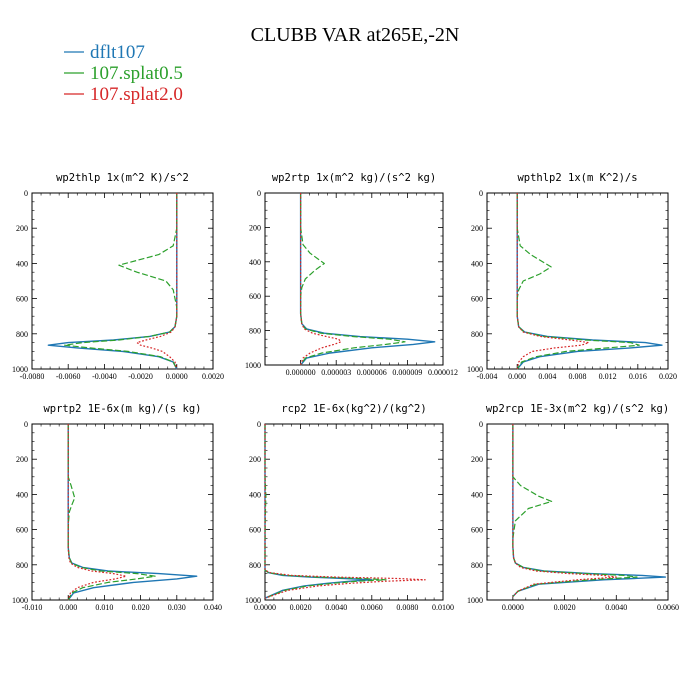 This screenshot has height=700, width=700. Describe the element at coordinates (117, 52) in the screenshot. I see `legend-label-0: dflt107` at that location.